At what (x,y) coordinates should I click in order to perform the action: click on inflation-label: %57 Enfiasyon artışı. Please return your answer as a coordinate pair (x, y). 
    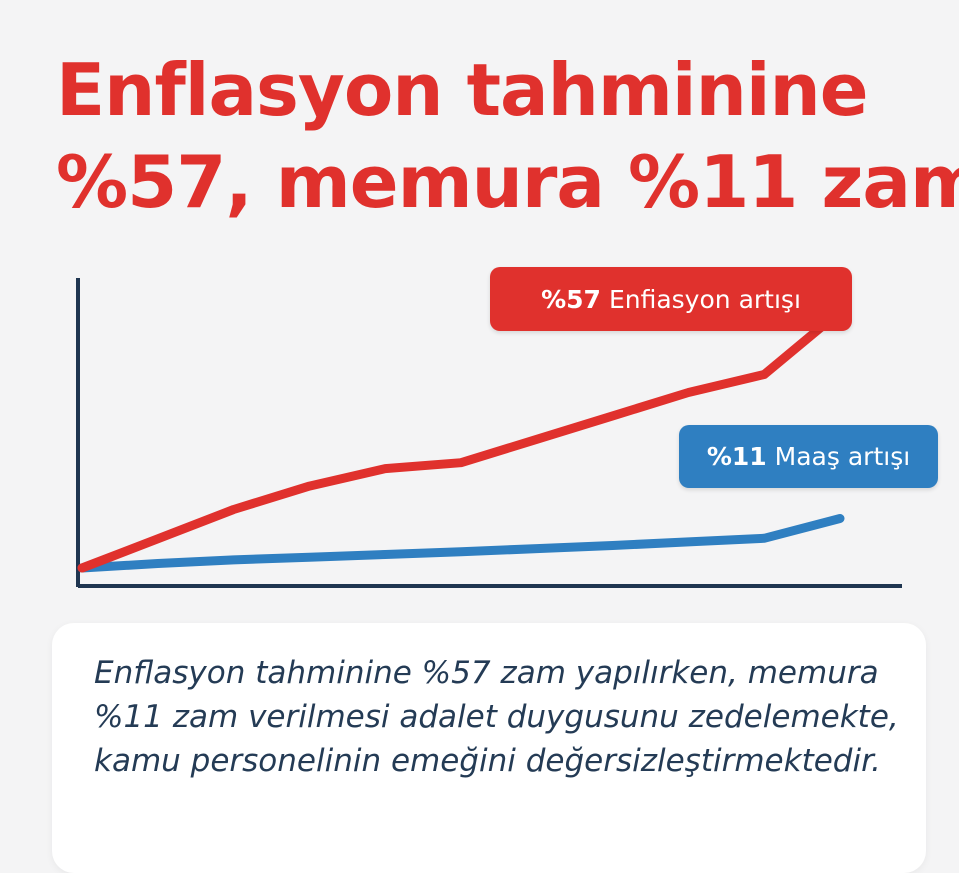
    Looking at the image, I should click on (671, 299).